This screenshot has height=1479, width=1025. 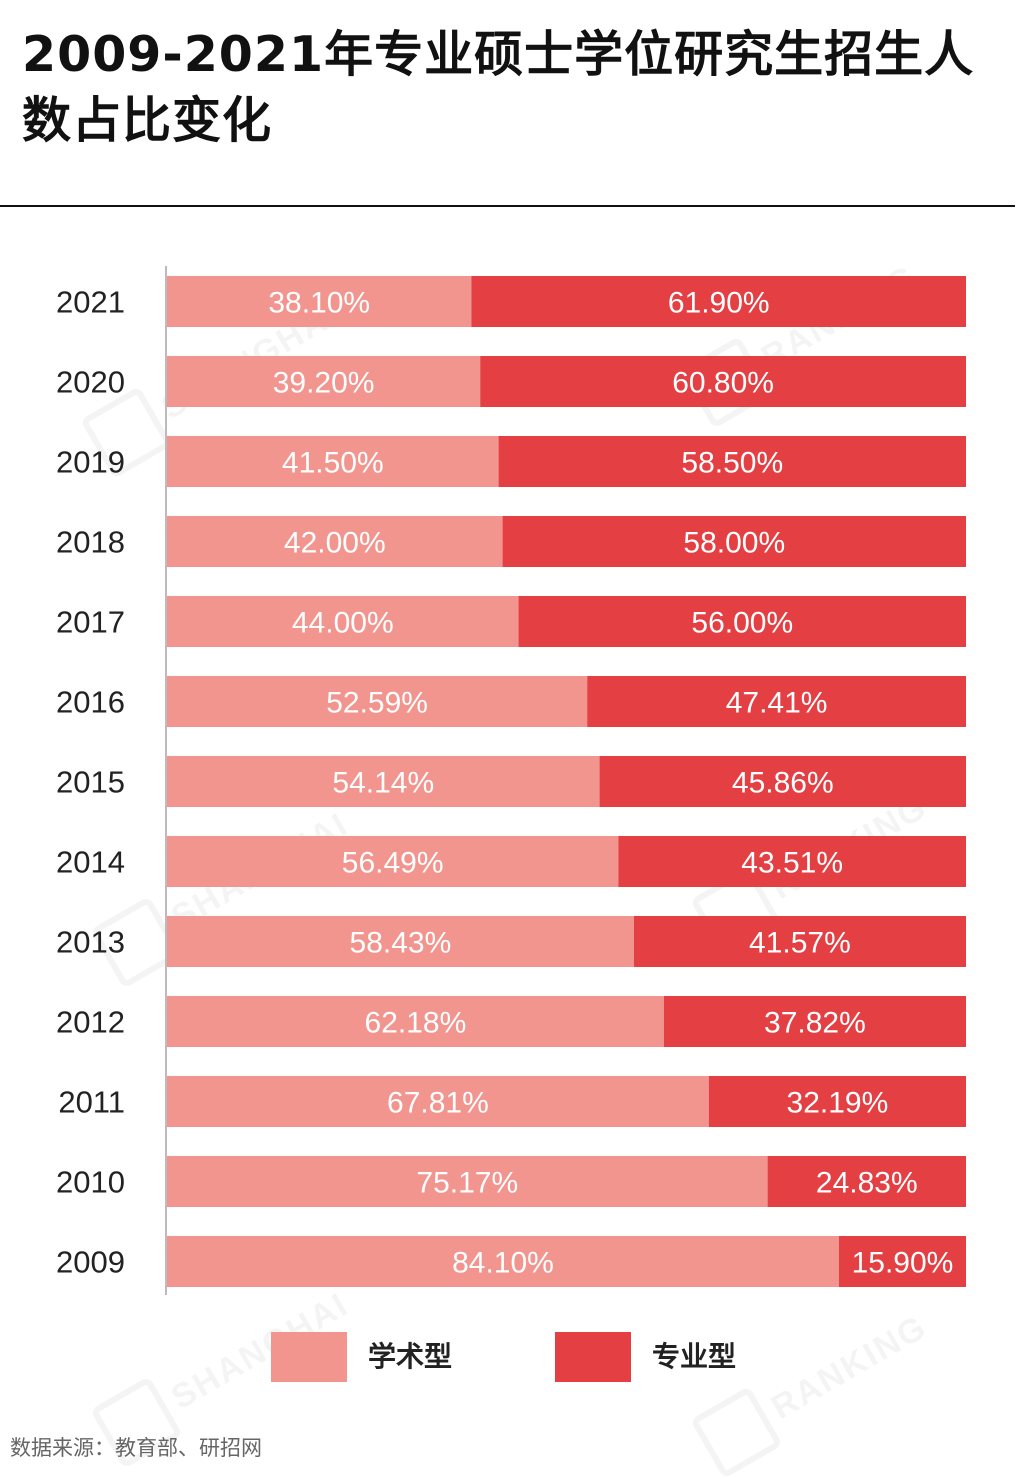 I want to click on y-tick-label: 2017, so click(x=90, y=622).